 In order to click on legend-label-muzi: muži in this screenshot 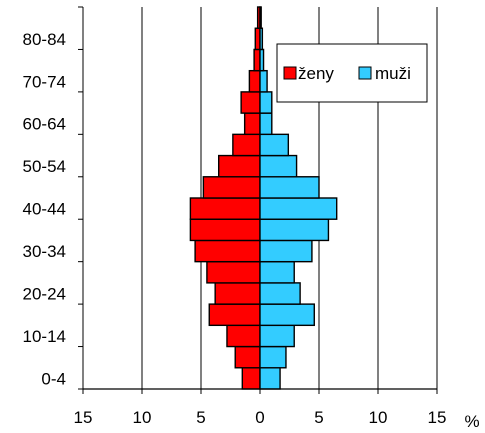, I will do `click(393, 73)`.